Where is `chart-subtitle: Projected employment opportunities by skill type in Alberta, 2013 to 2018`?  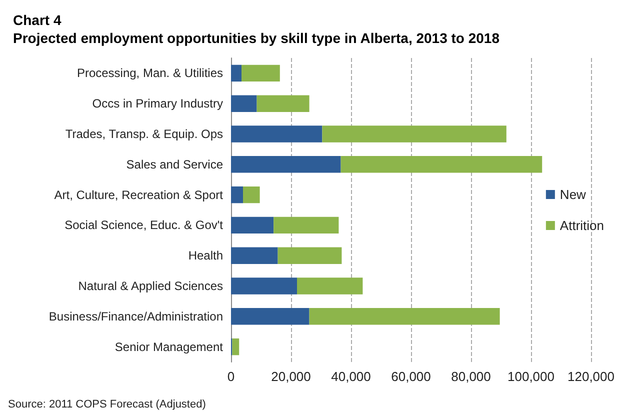
chart-subtitle: Projected employment opportunities by skill type in Alberta, 2013 to 2018 is located at coordinates (256, 38).